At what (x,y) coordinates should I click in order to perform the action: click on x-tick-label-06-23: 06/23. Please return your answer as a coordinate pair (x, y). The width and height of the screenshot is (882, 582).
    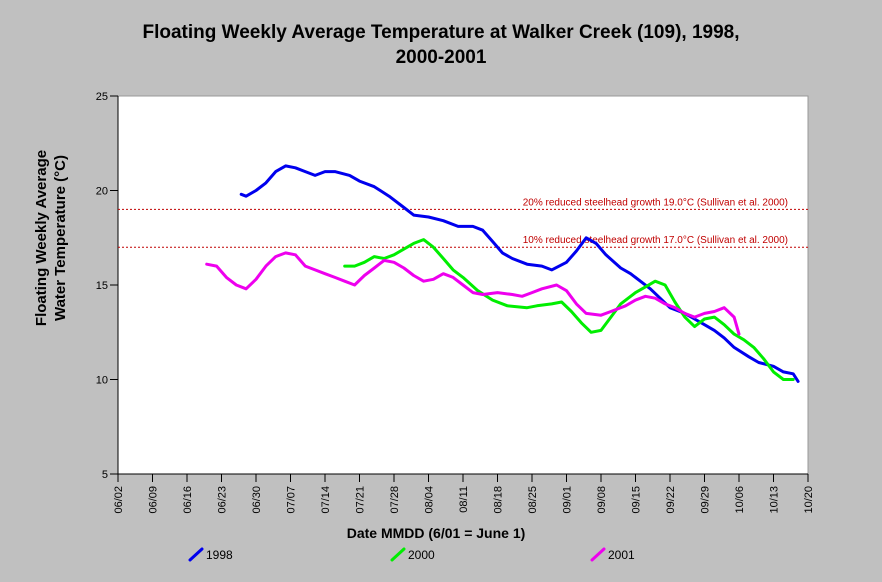
    Looking at the image, I should click on (223, 500).